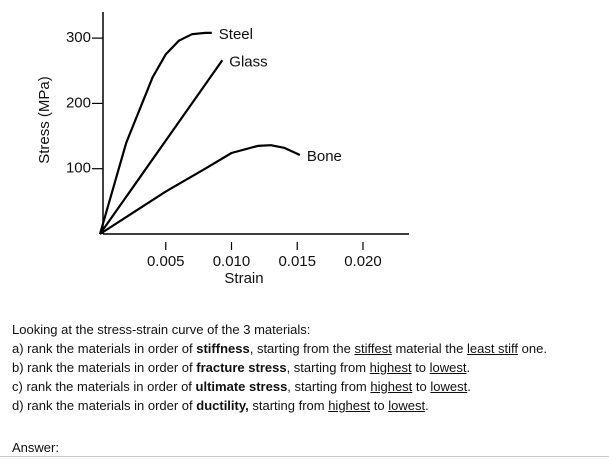  I want to click on text: ductility,, so click(222, 405).